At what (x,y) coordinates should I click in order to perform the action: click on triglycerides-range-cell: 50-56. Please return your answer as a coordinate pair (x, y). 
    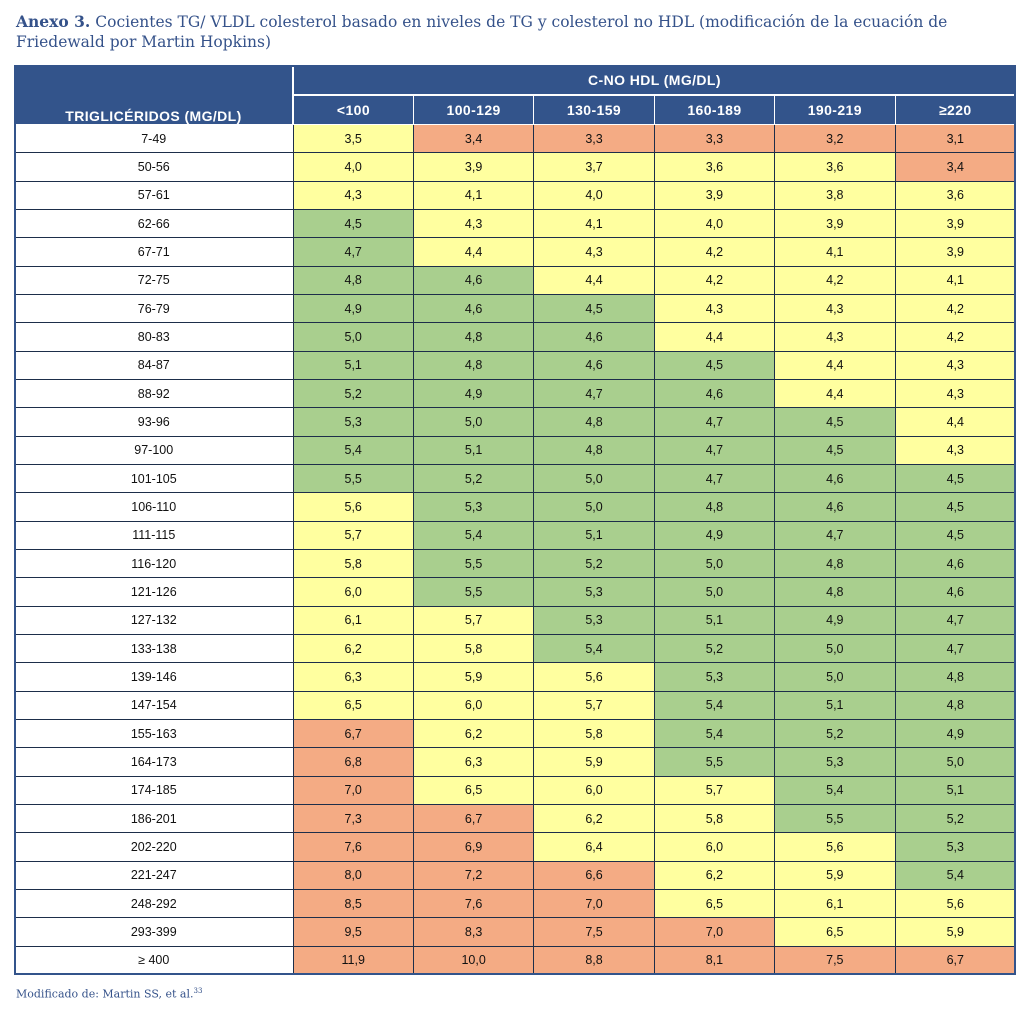
    Looking at the image, I should click on (154, 167).